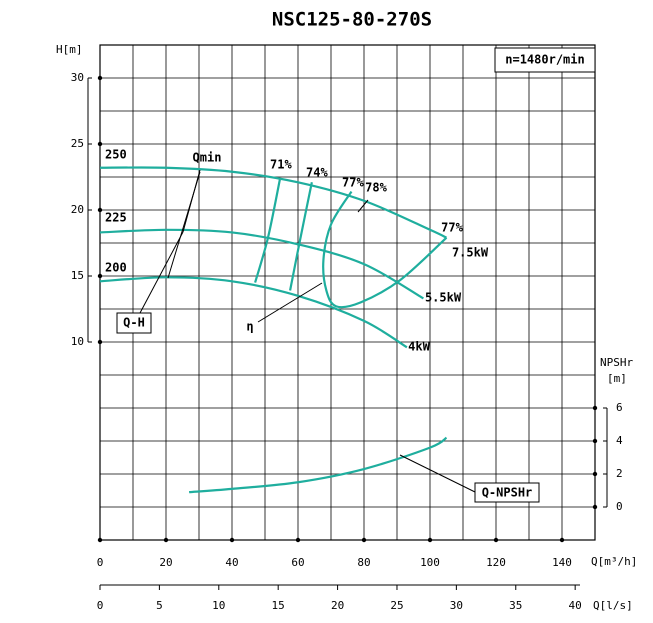 The image size is (653, 623). Describe the element at coordinates (231, 562) in the screenshot. I see `x-tick-label: 40` at that location.